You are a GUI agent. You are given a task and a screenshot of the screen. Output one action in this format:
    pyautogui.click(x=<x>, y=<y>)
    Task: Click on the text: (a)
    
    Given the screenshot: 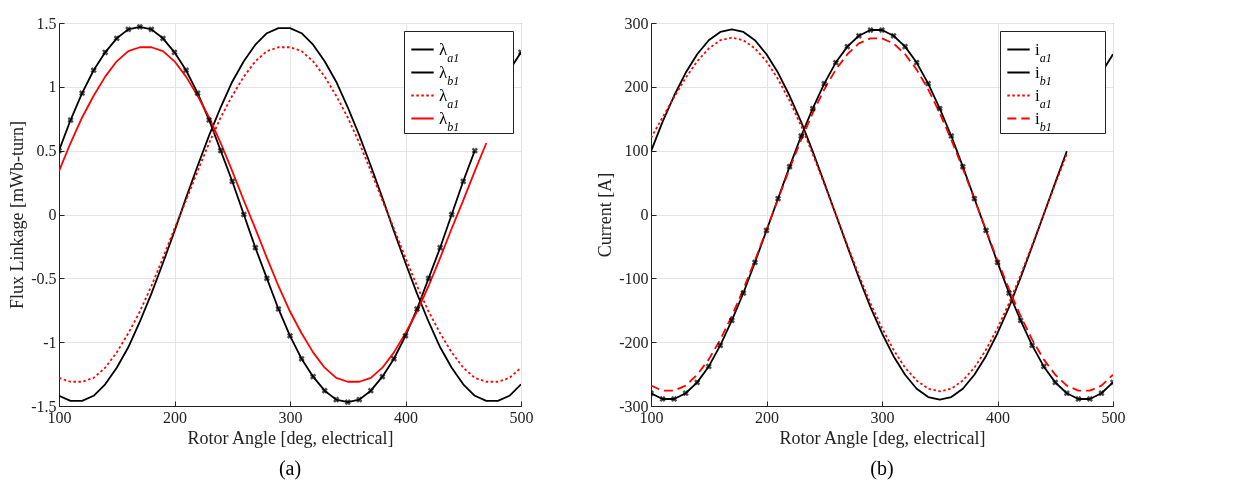 What is the action you would take?
    pyautogui.click(x=290, y=468)
    